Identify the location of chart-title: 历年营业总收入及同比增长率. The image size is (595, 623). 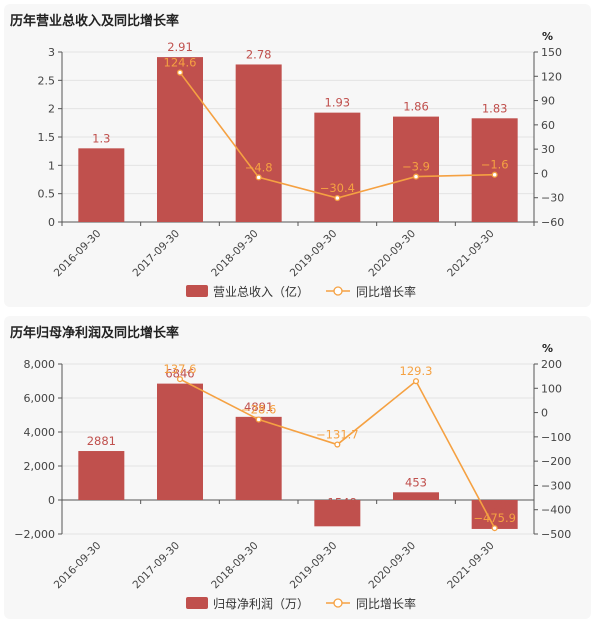
(95, 21).